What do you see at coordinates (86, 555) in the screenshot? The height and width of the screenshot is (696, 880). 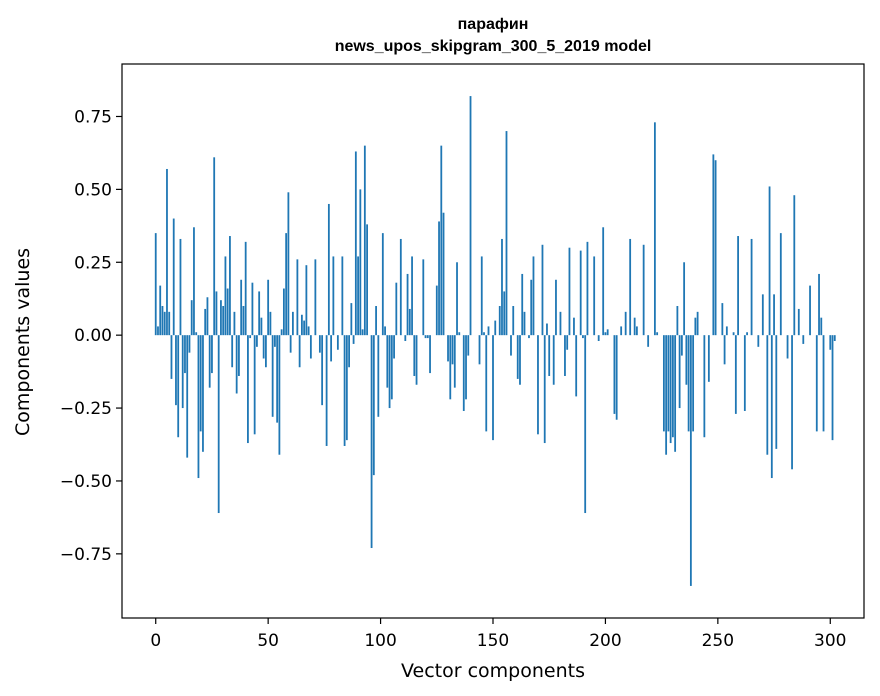 I see `y-tick-label: −0.75` at bounding box center [86, 555].